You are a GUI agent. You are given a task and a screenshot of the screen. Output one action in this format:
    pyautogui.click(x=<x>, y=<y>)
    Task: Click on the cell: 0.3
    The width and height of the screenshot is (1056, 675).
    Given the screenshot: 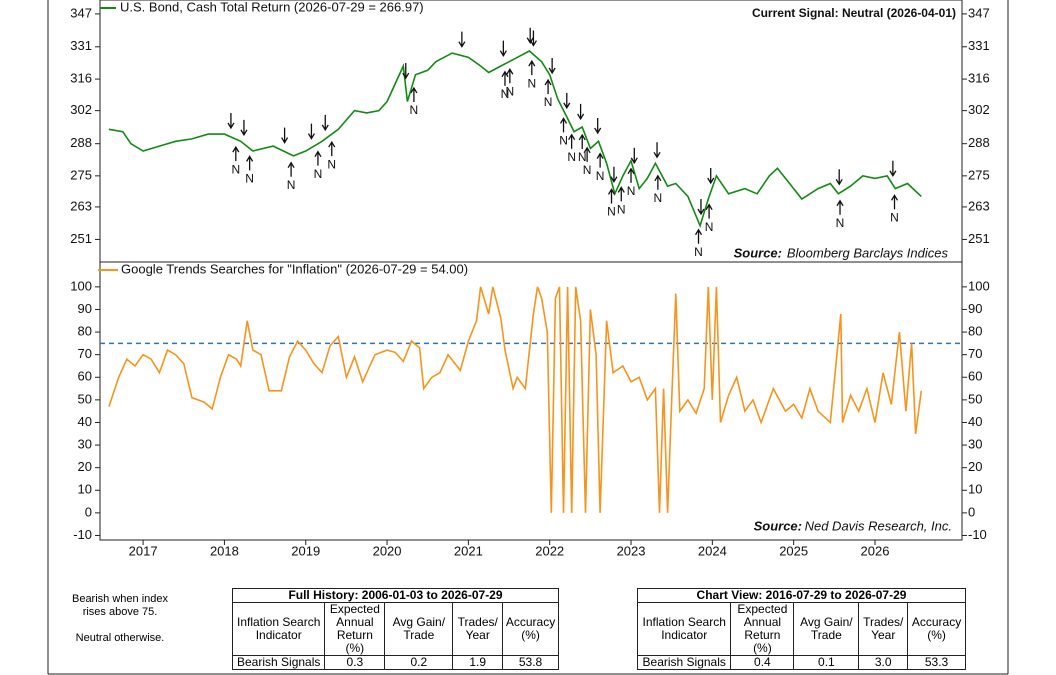 What is the action you would take?
    pyautogui.click(x=355, y=662)
    